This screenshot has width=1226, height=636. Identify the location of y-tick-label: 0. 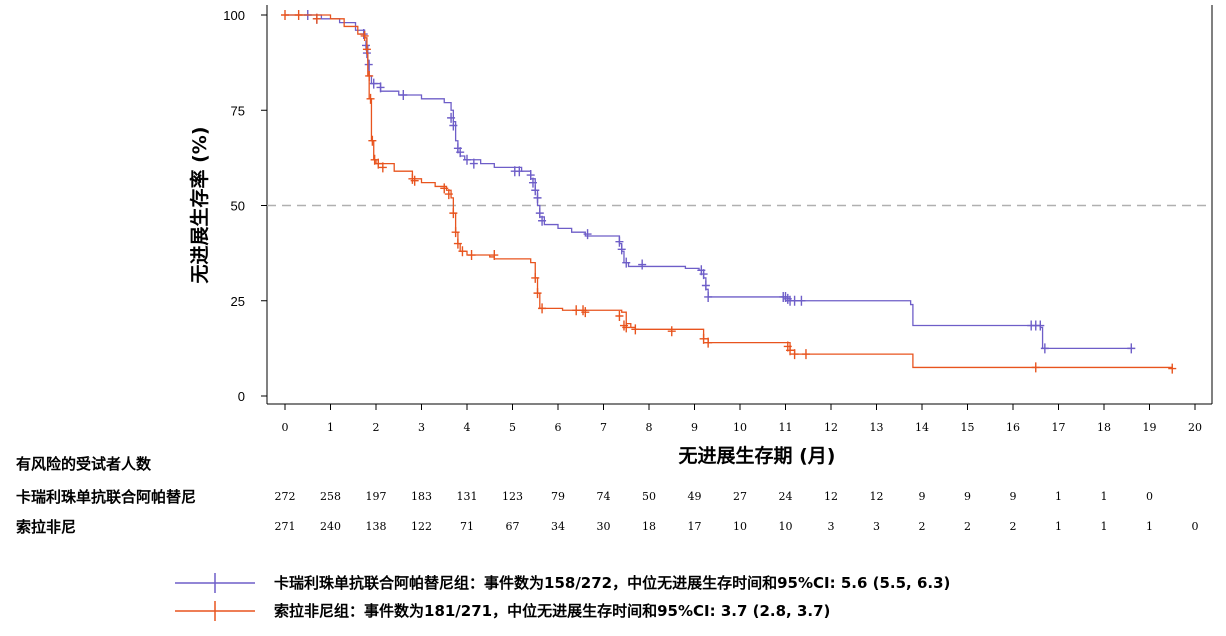
(241, 396).